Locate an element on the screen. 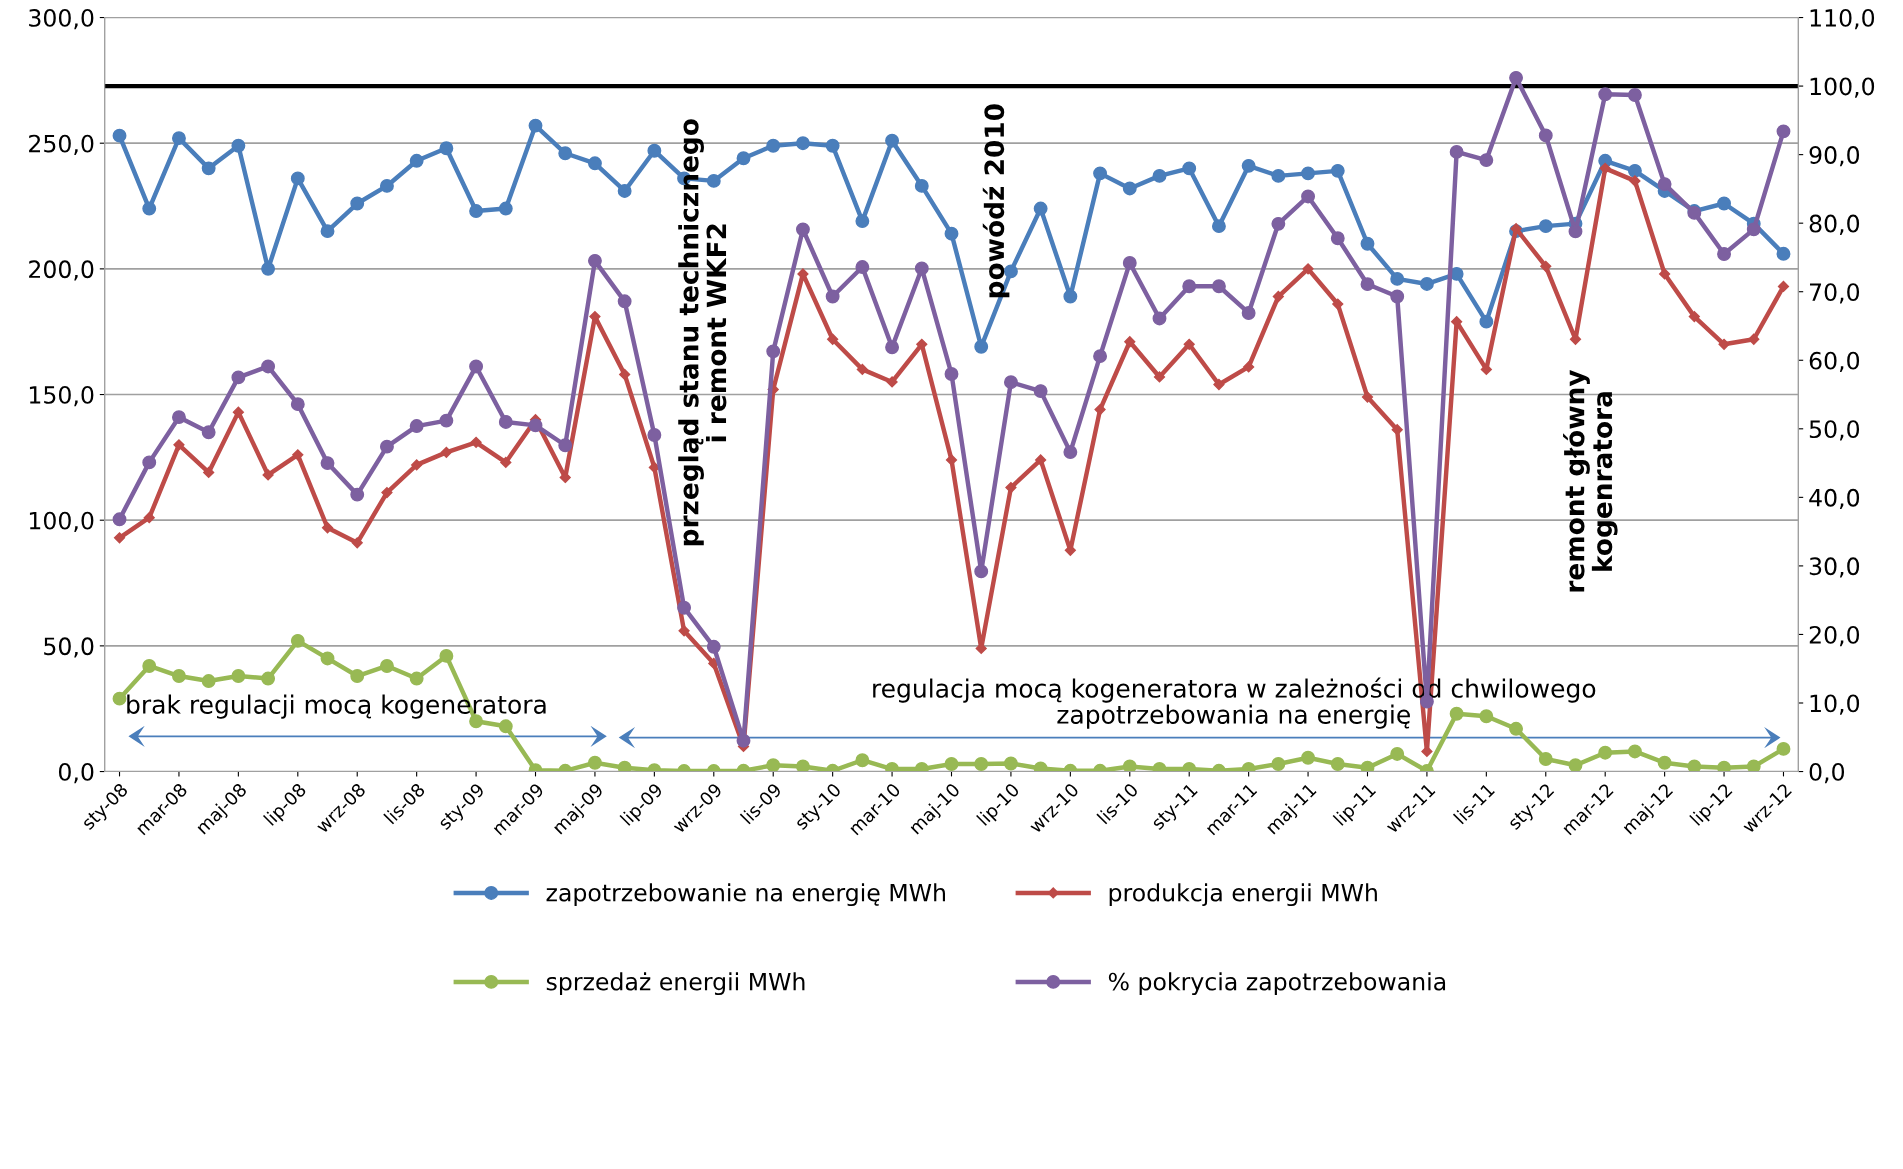 This screenshot has height=1169, width=1903. y2-tick-label: 100,0 is located at coordinates (1842, 87).